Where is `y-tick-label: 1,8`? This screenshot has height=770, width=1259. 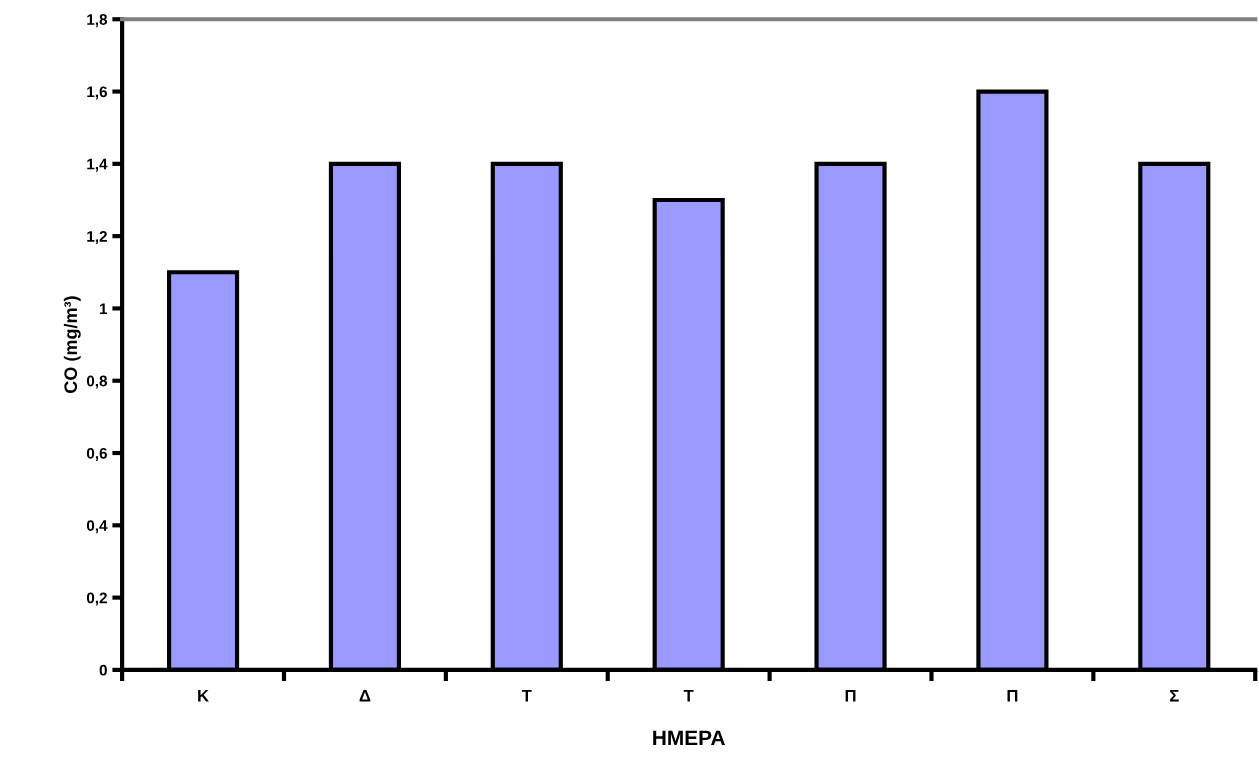 y-tick-label: 1,8 is located at coordinates (97, 21).